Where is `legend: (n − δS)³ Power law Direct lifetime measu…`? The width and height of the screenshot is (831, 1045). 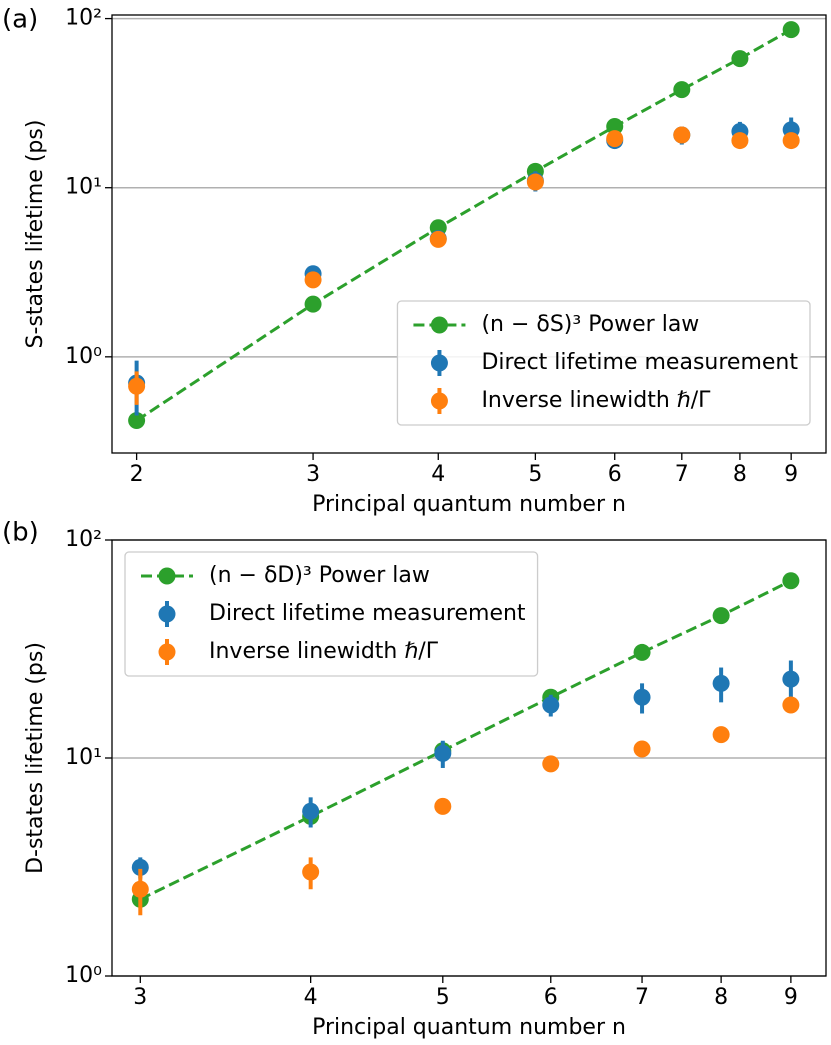 legend: (n − δS)³ Power law Direct lifetime measu… is located at coordinates (603, 363).